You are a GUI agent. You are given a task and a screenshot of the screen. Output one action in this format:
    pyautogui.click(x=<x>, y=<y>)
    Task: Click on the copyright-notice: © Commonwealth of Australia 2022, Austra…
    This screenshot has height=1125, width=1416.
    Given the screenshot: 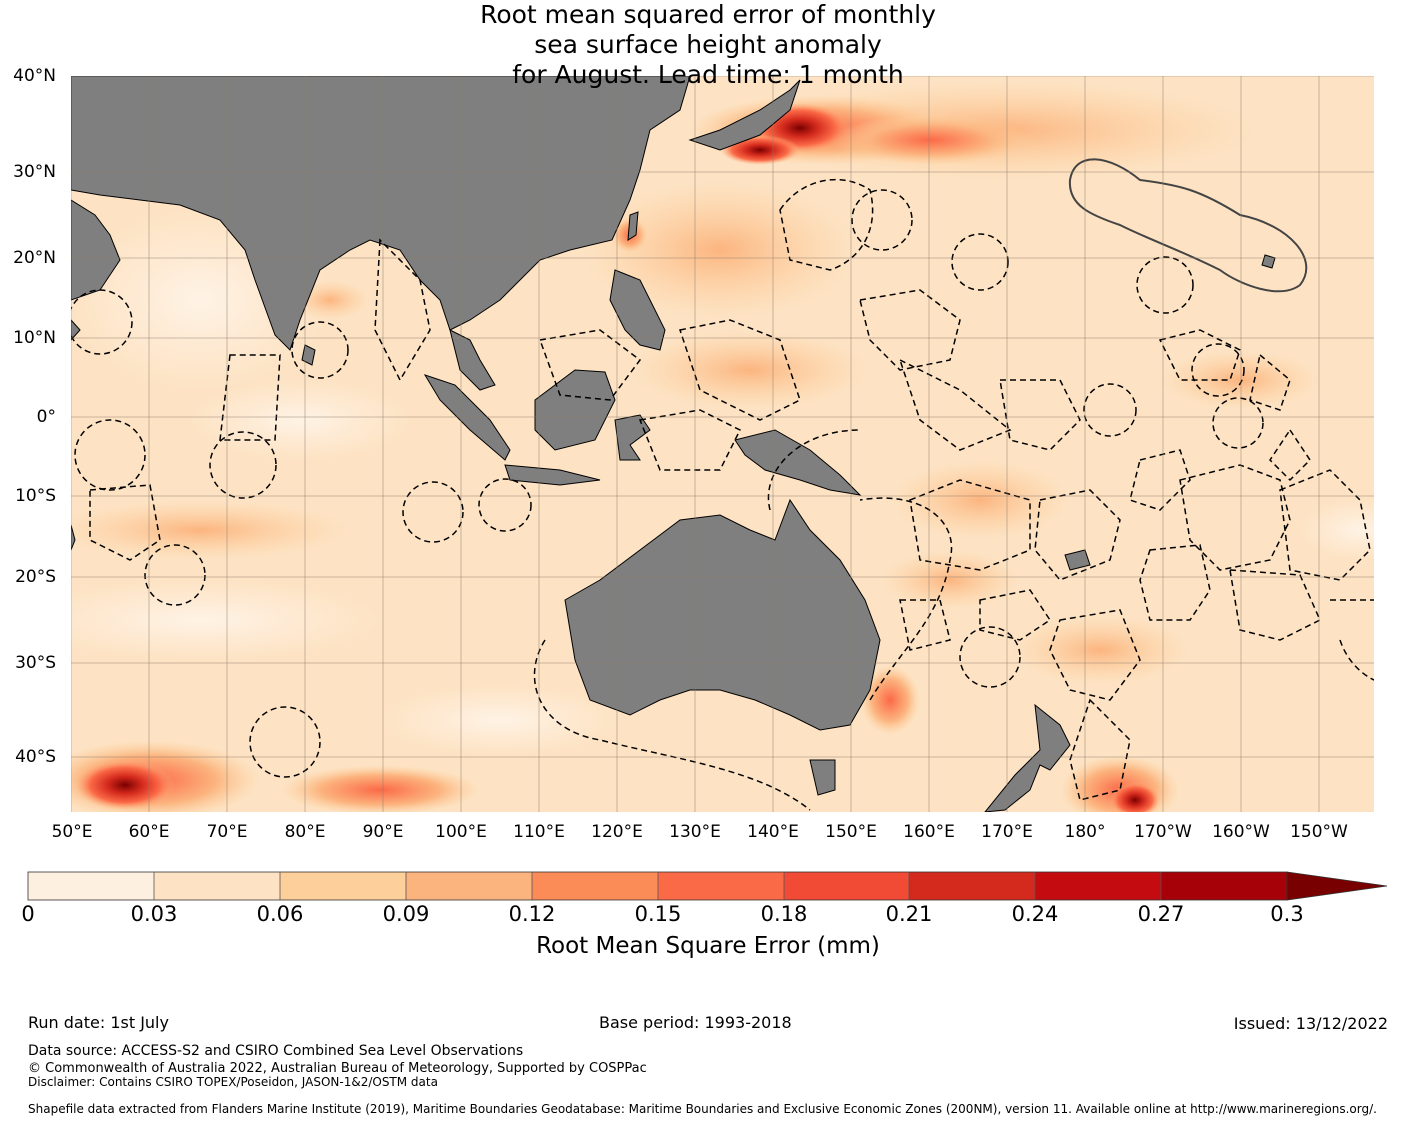 What is the action you would take?
    pyautogui.click(x=337, y=1068)
    